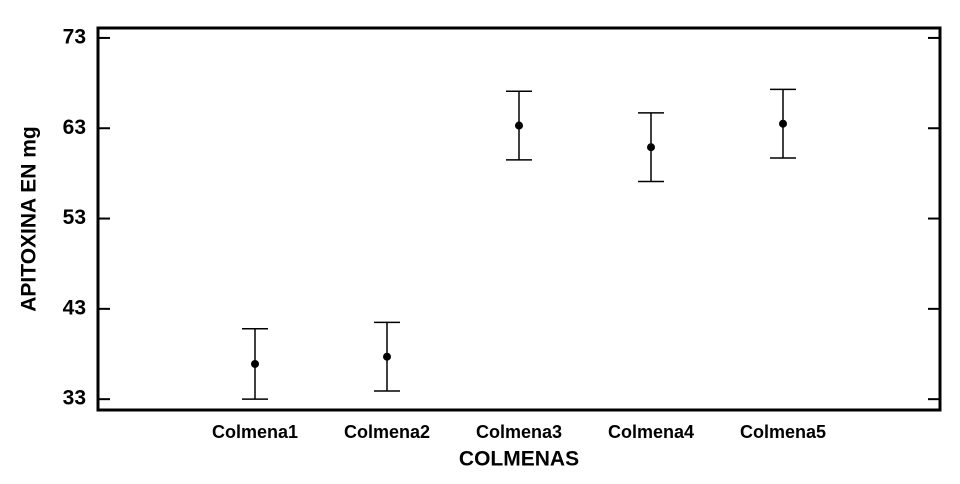 This screenshot has height=484, width=960. What do you see at coordinates (651, 432) in the screenshot?
I see `x-tick-label: Colmena4` at bounding box center [651, 432].